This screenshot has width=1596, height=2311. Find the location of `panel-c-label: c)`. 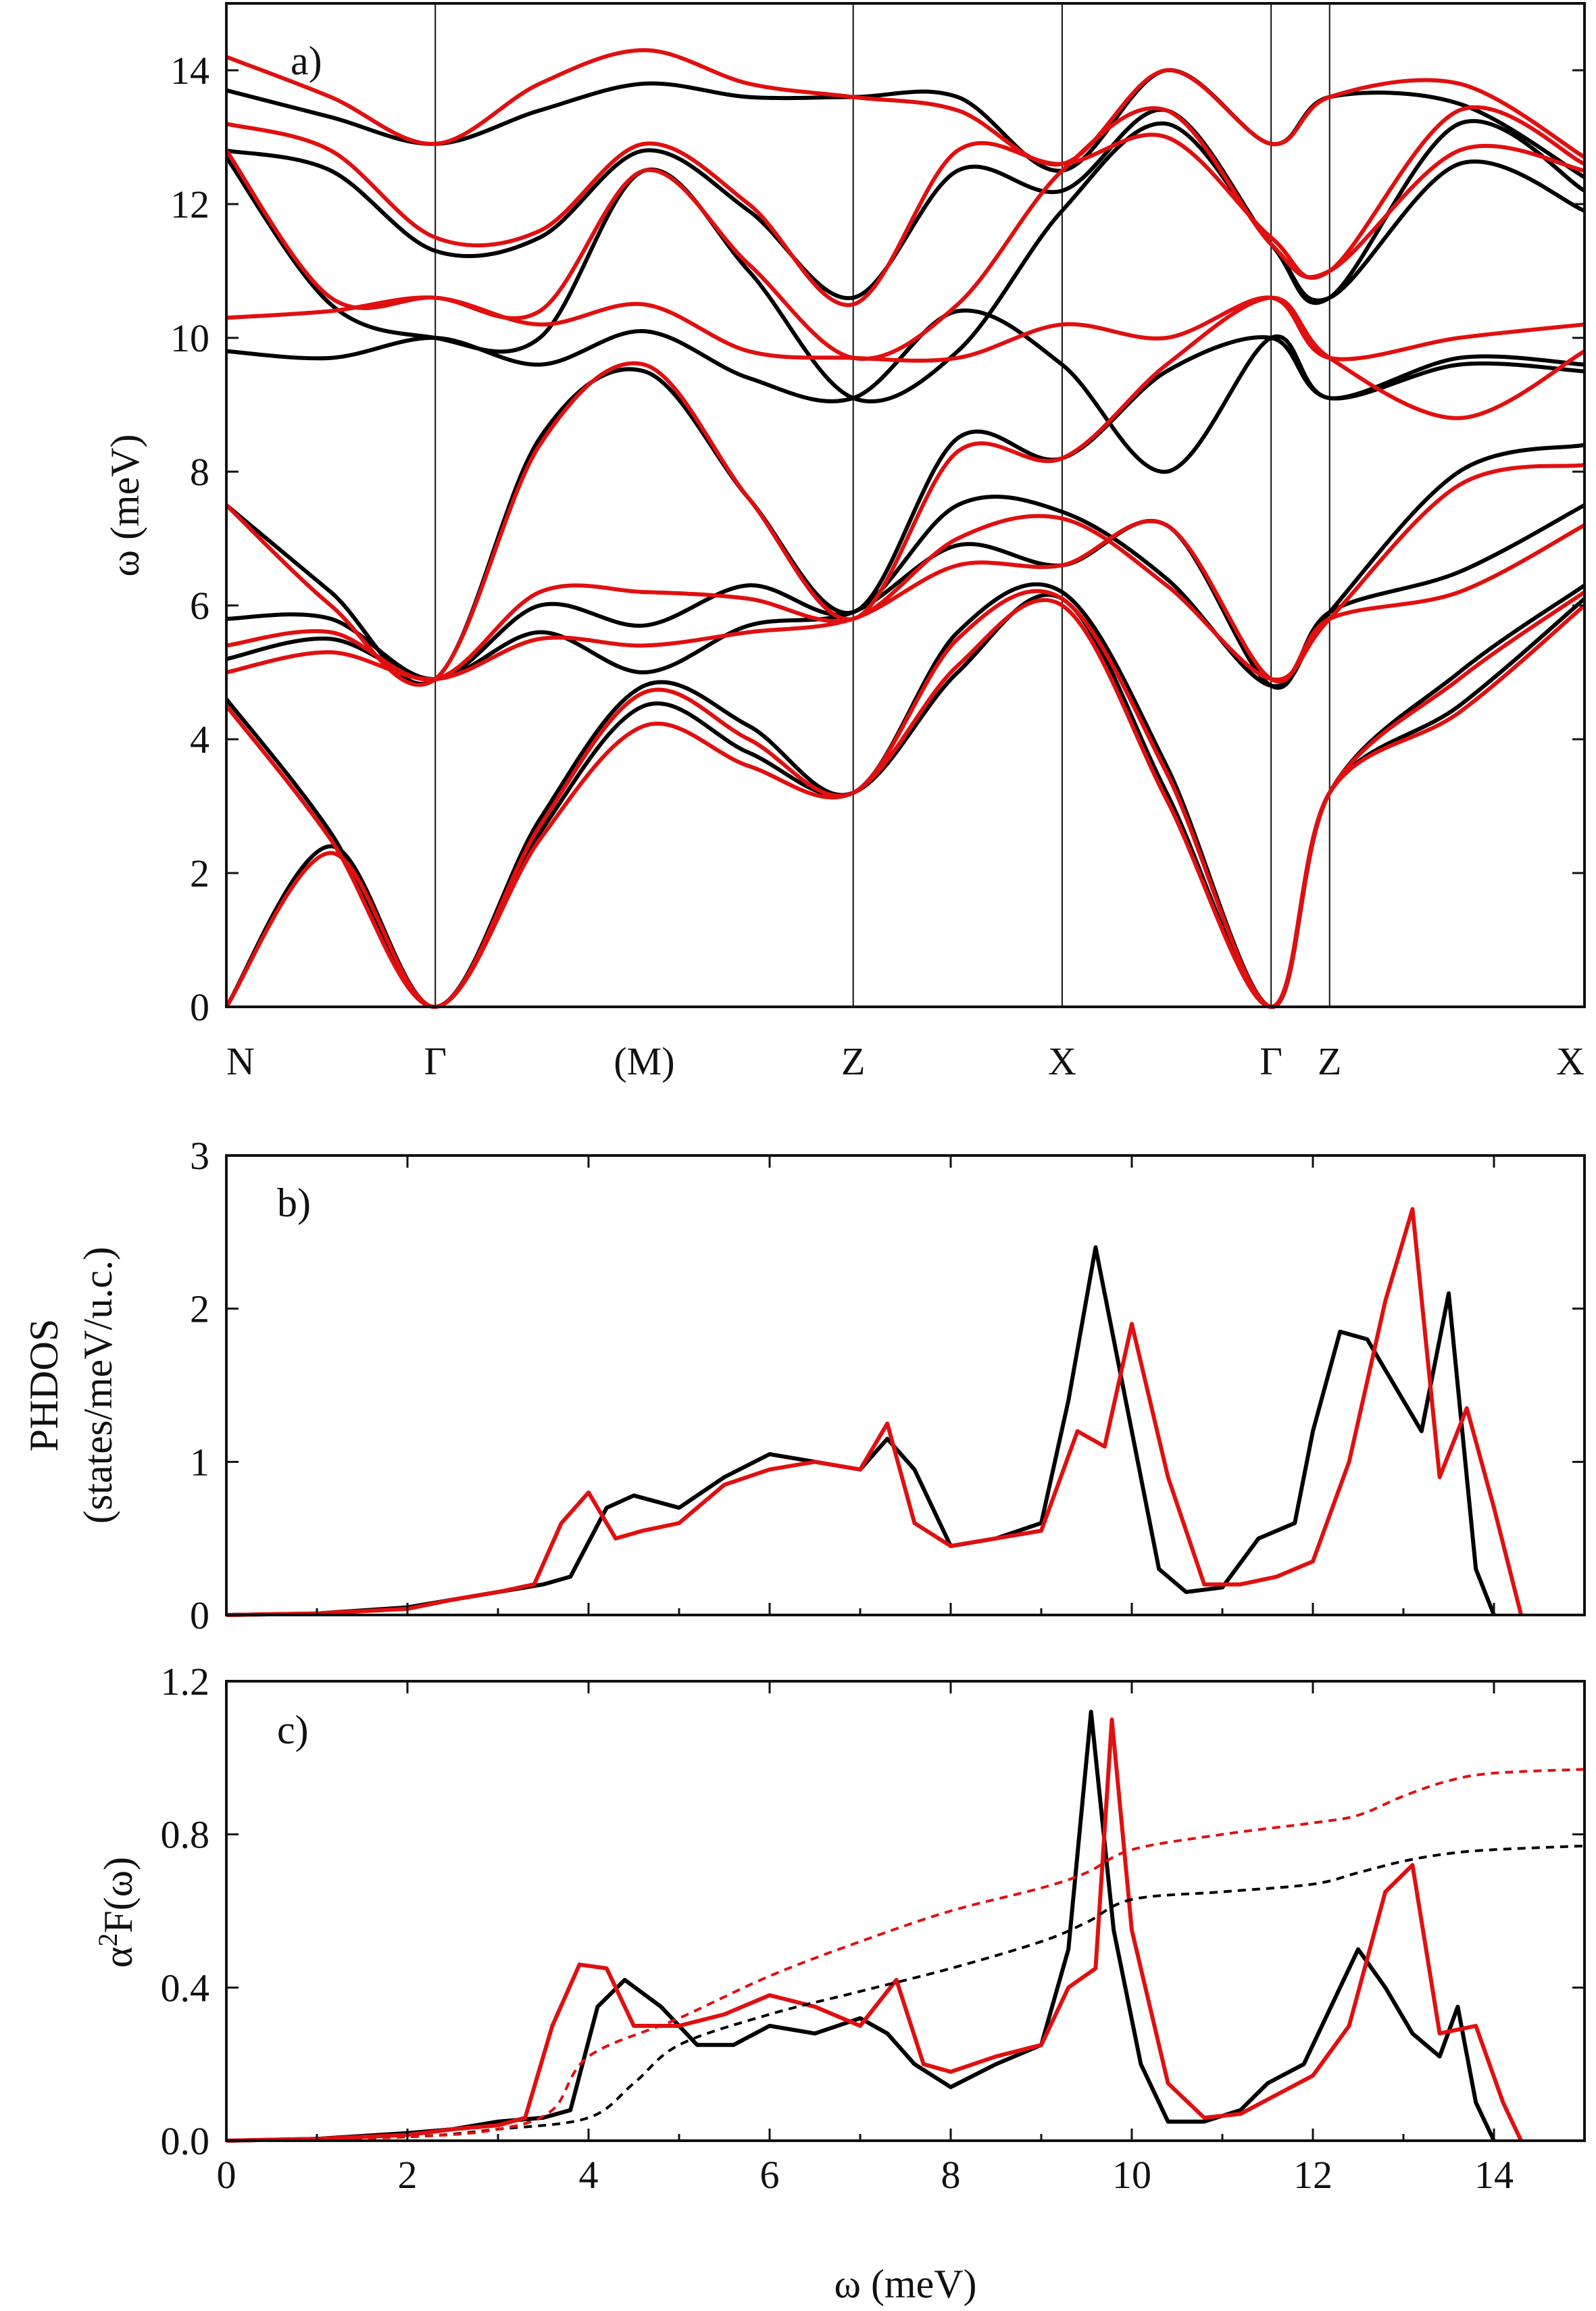

panel-c-label: c) is located at coordinates (293, 1730).